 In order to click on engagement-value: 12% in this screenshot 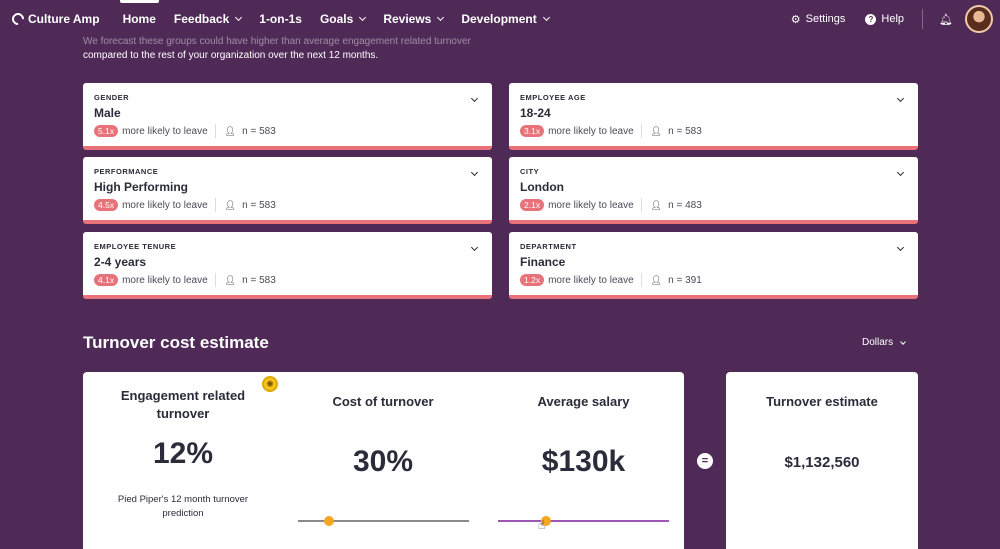, I will do `click(183, 453)`.